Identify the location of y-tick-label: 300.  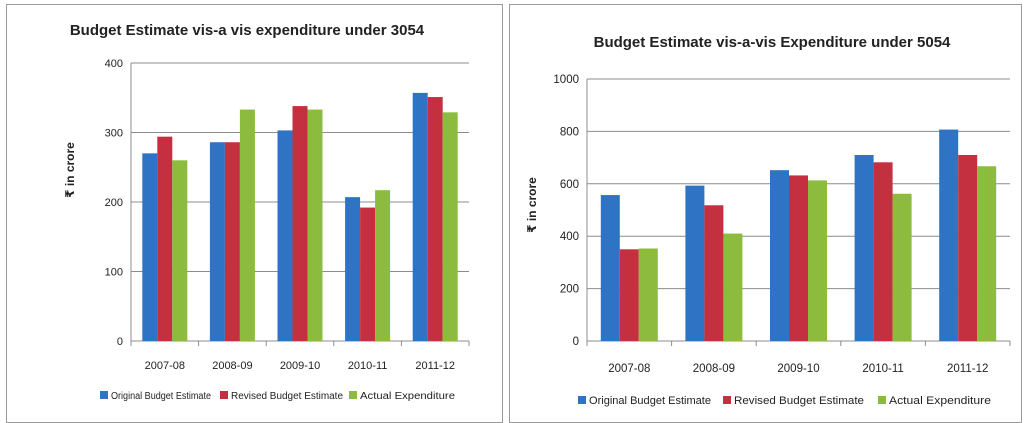
(114, 134).